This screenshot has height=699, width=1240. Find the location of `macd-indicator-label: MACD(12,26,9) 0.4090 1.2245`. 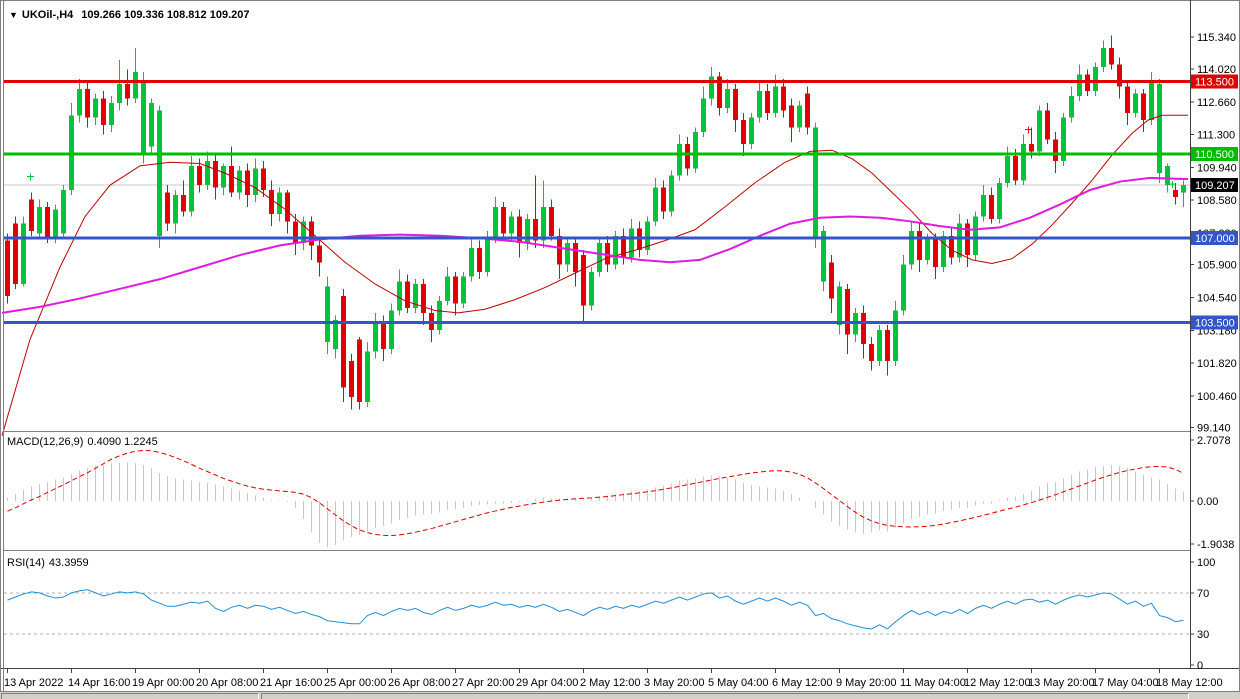

macd-indicator-label: MACD(12,26,9) 0.4090 1.2245 is located at coordinates (82, 442).